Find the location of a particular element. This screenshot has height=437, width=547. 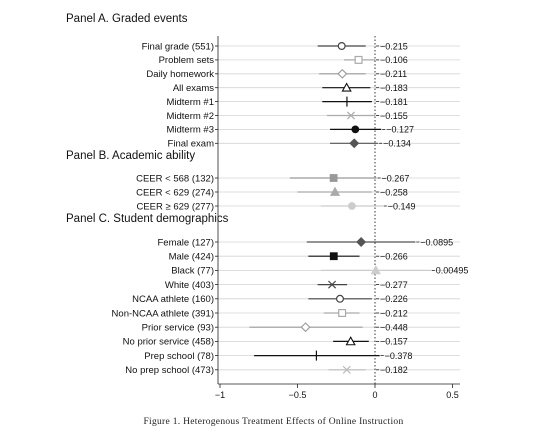

row-label: Midterm #3 is located at coordinates (190, 130).